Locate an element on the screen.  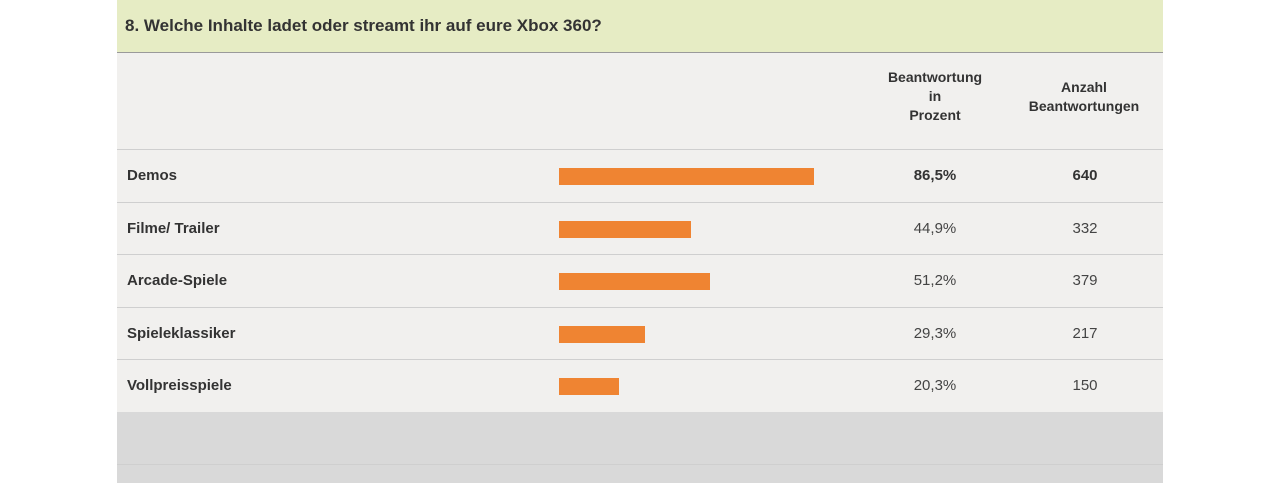
row-label: Spieleklassiker is located at coordinates (181, 333).